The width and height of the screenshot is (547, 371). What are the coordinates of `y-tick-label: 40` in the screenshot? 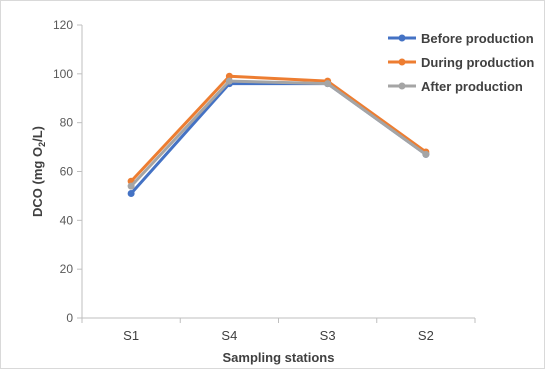 It's located at (67, 220).